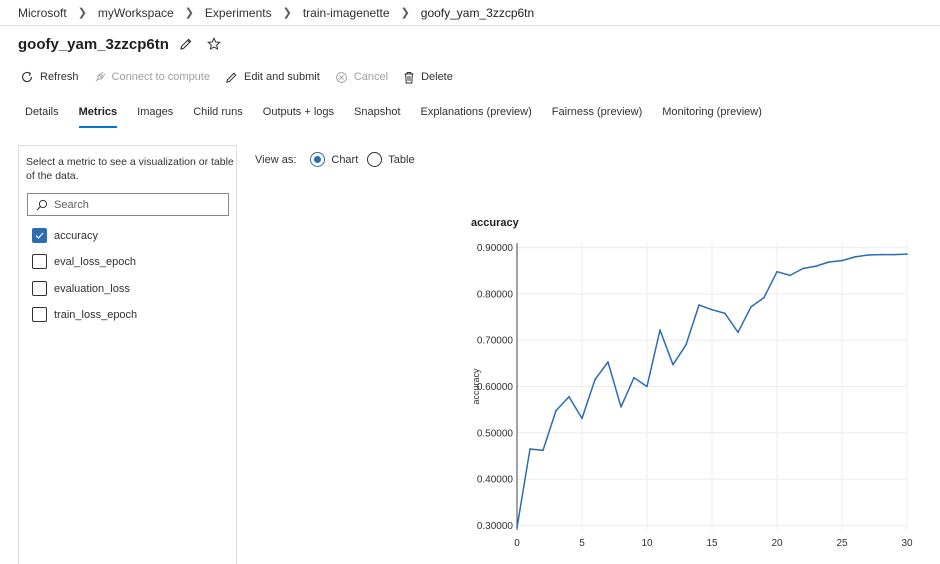 This screenshot has width=940, height=564. I want to click on trash-icon, so click(409, 77).